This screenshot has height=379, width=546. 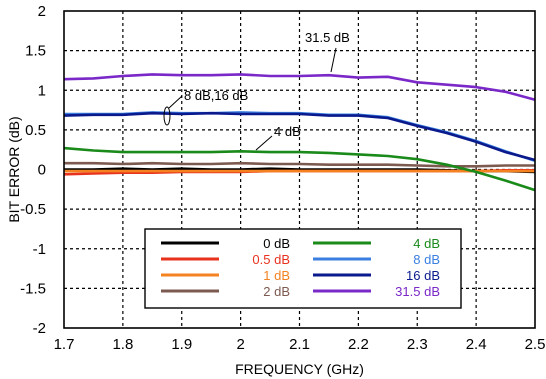 I want to click on y-axis-title: BIT ERROR (dB), so click(x=14, y=169).